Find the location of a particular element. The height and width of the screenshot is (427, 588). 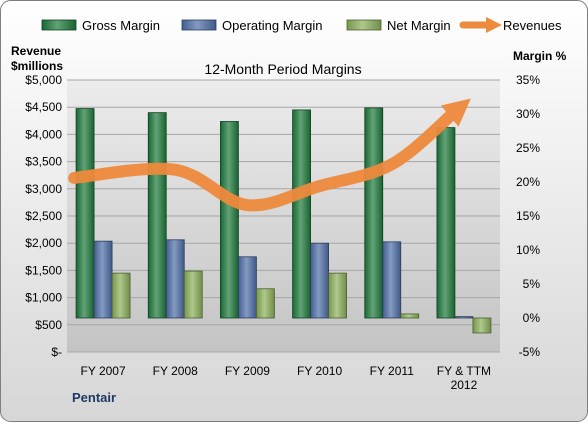

left-tick-label: $1,000 is located at coordinates (43, 298).